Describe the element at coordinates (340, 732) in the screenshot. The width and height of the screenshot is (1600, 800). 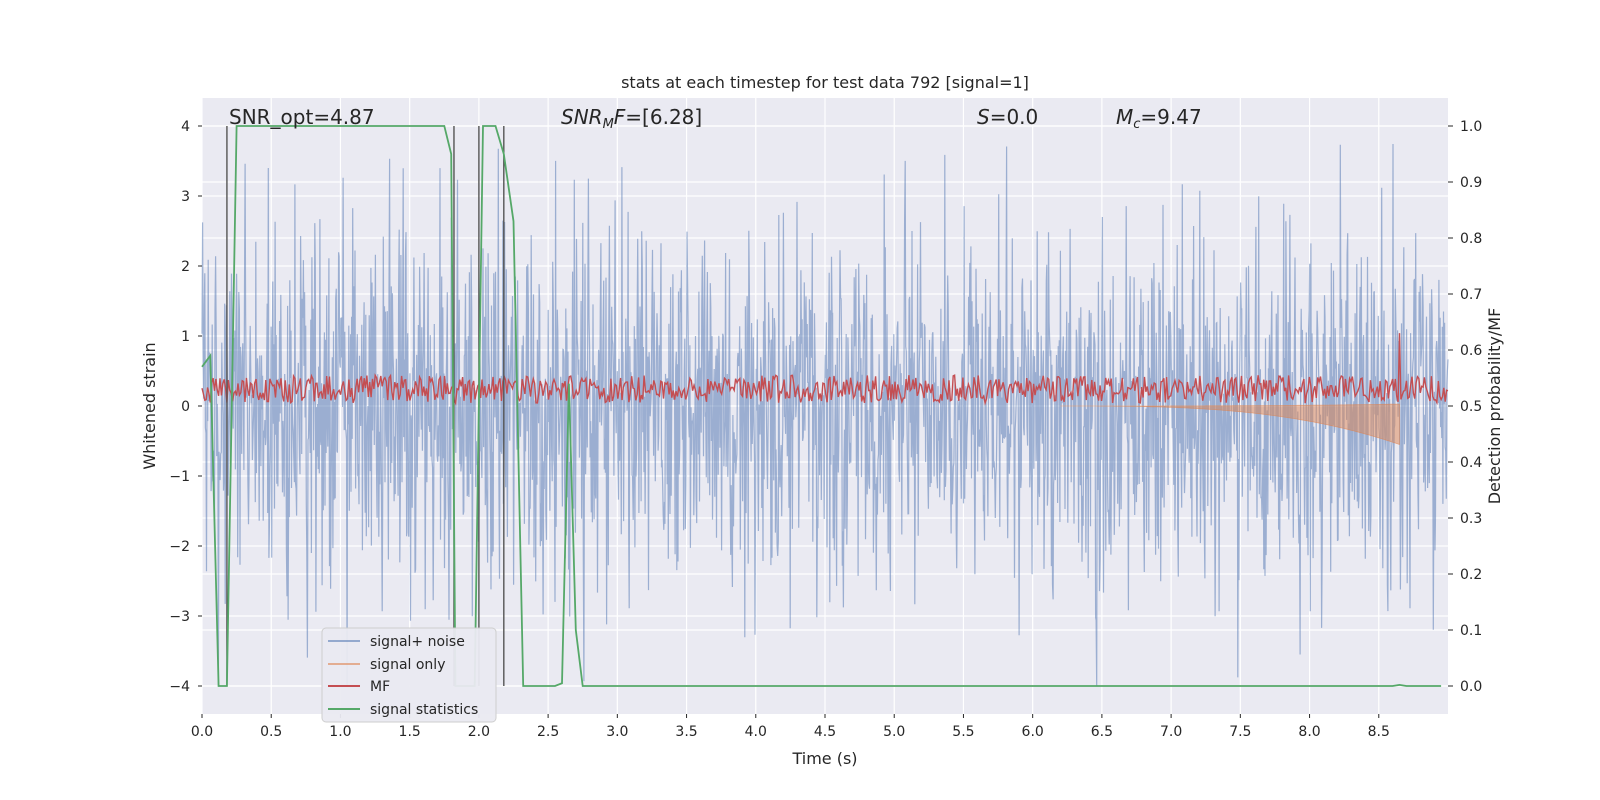
I see `x-tick-label: 1.0` at that location.